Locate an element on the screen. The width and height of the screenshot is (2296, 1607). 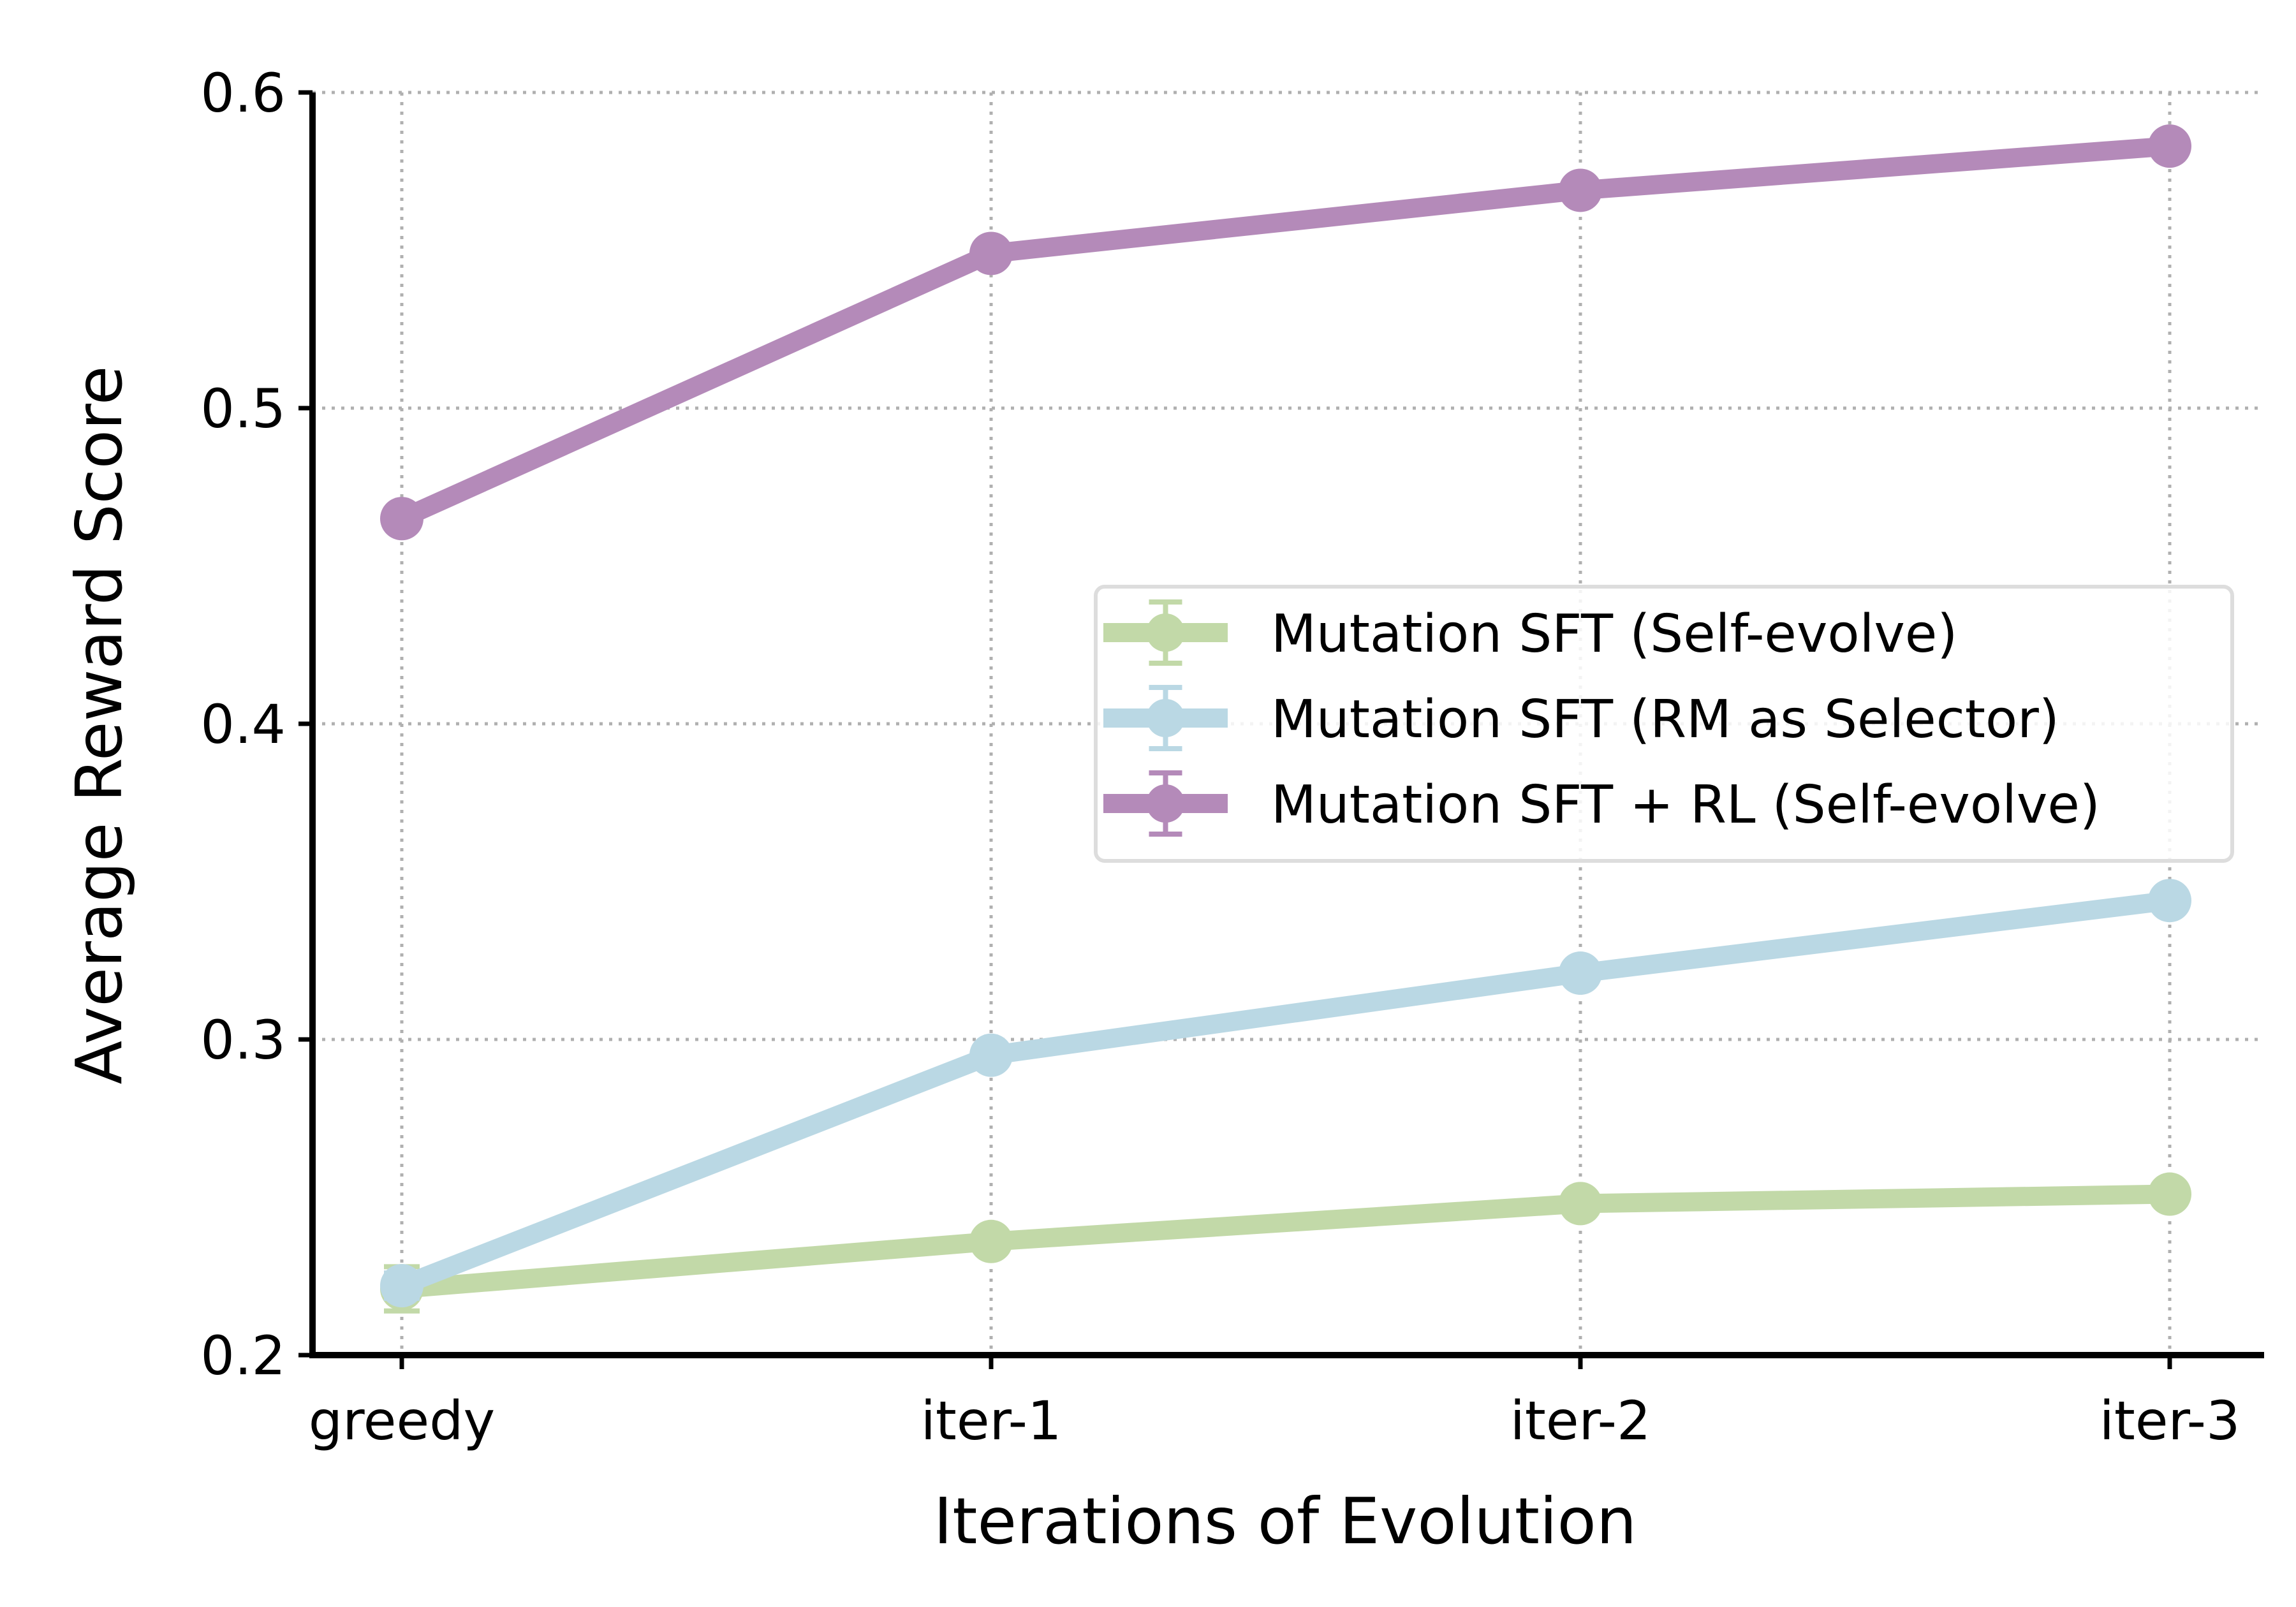
y-tick-label: 0.5 is located at coordinates (243, 409).